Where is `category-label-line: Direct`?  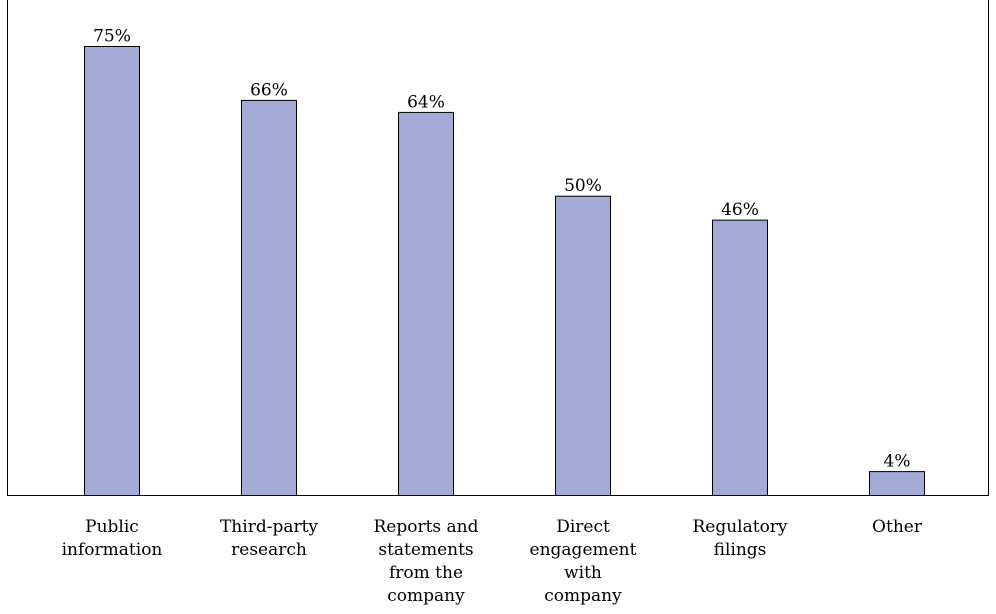 category-label-line: Direct is located at coordinates (583, 527).